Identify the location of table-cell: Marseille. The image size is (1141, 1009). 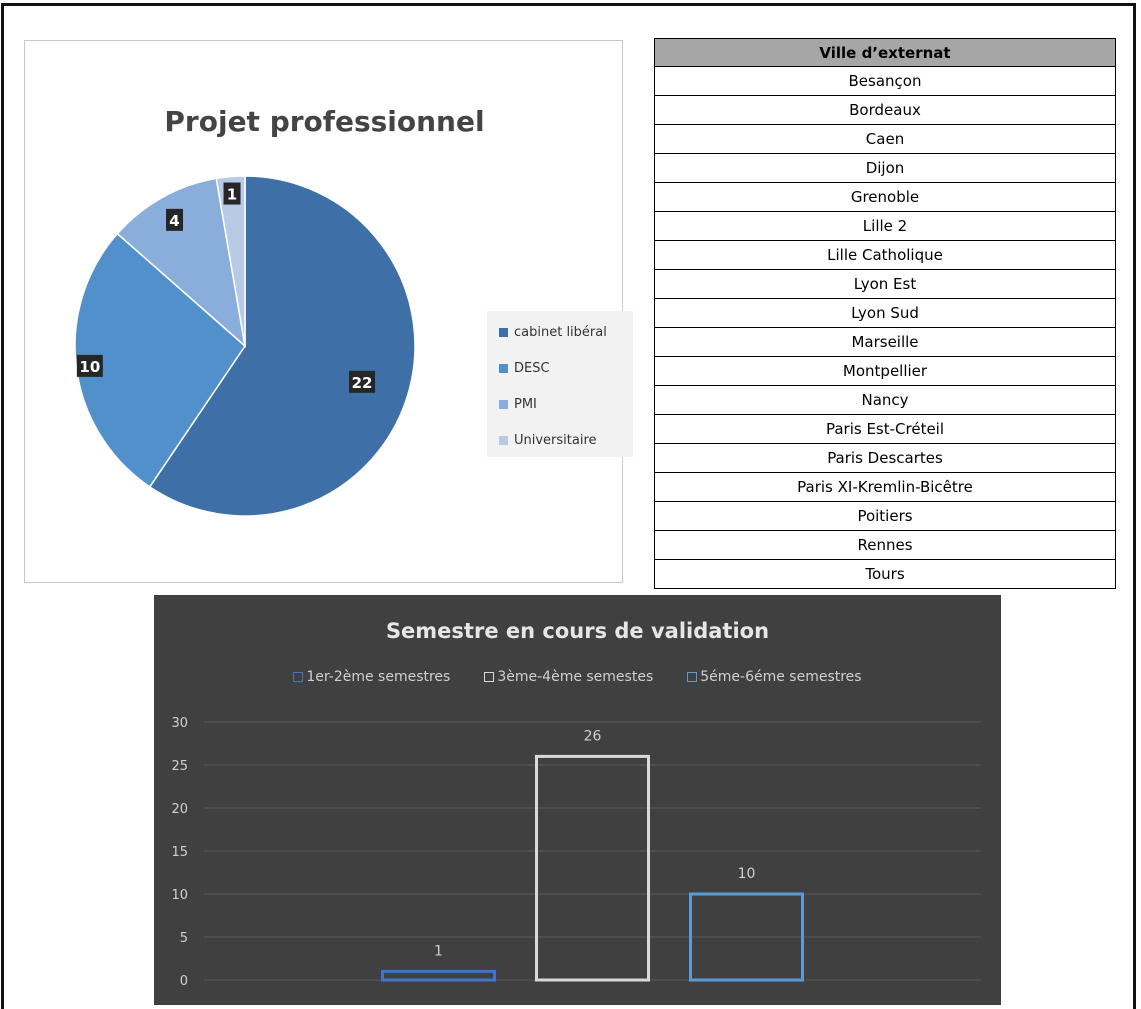
(885, 342).